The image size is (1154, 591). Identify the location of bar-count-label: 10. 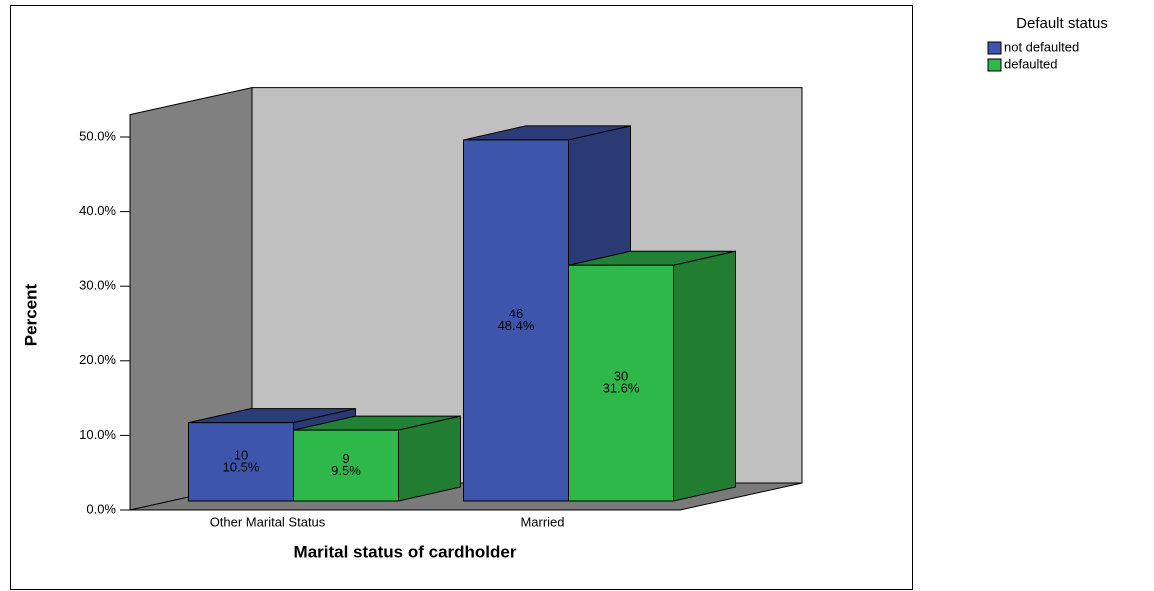
(241, 454).